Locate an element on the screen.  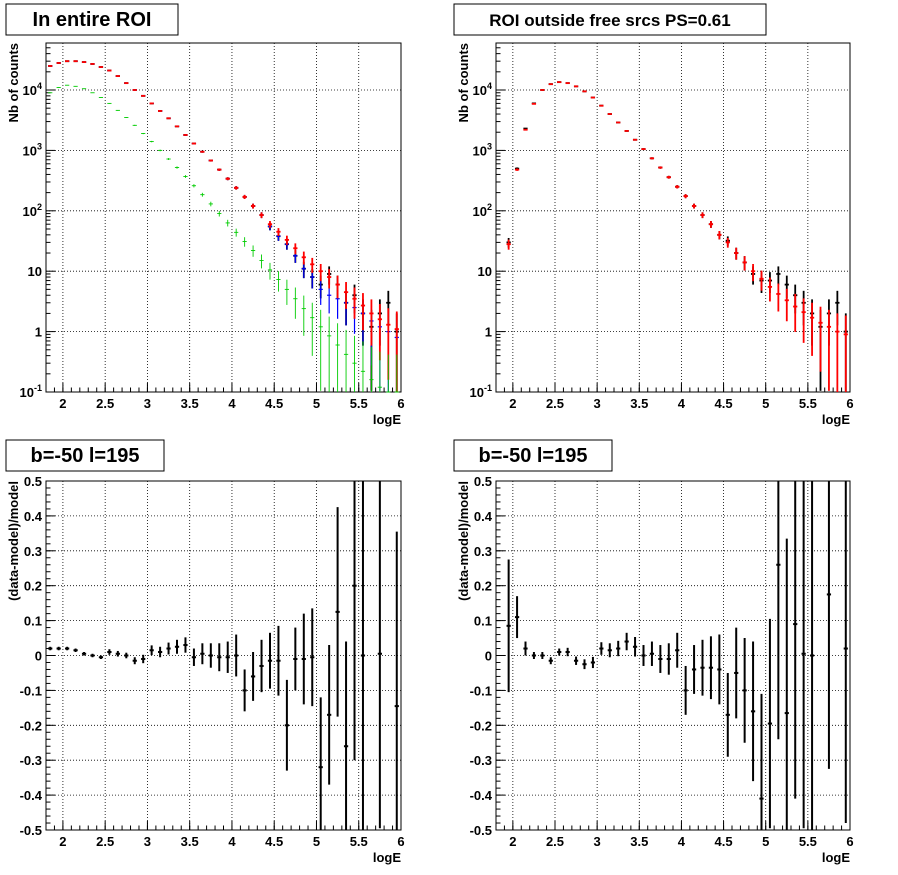
y-tick-label: 0.2 is located at coordinates (483, 586).